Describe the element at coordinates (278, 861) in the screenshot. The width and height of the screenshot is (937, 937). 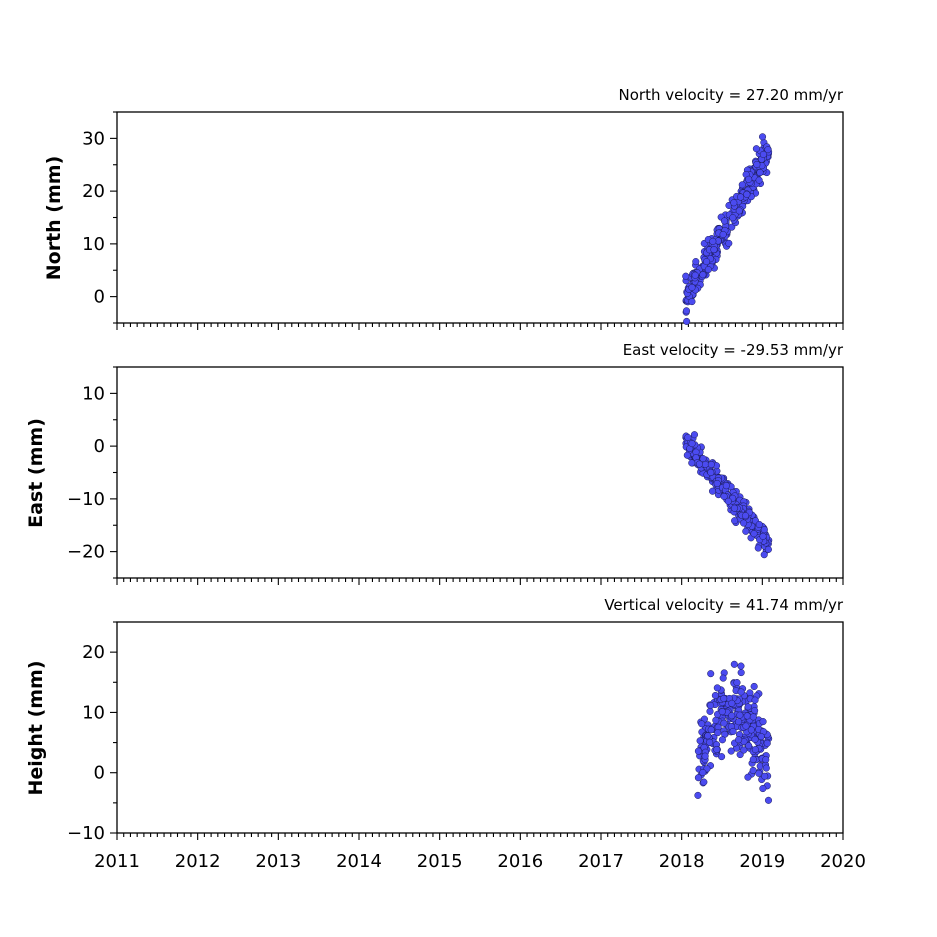
I see `xtick-label: 2013` at that location.